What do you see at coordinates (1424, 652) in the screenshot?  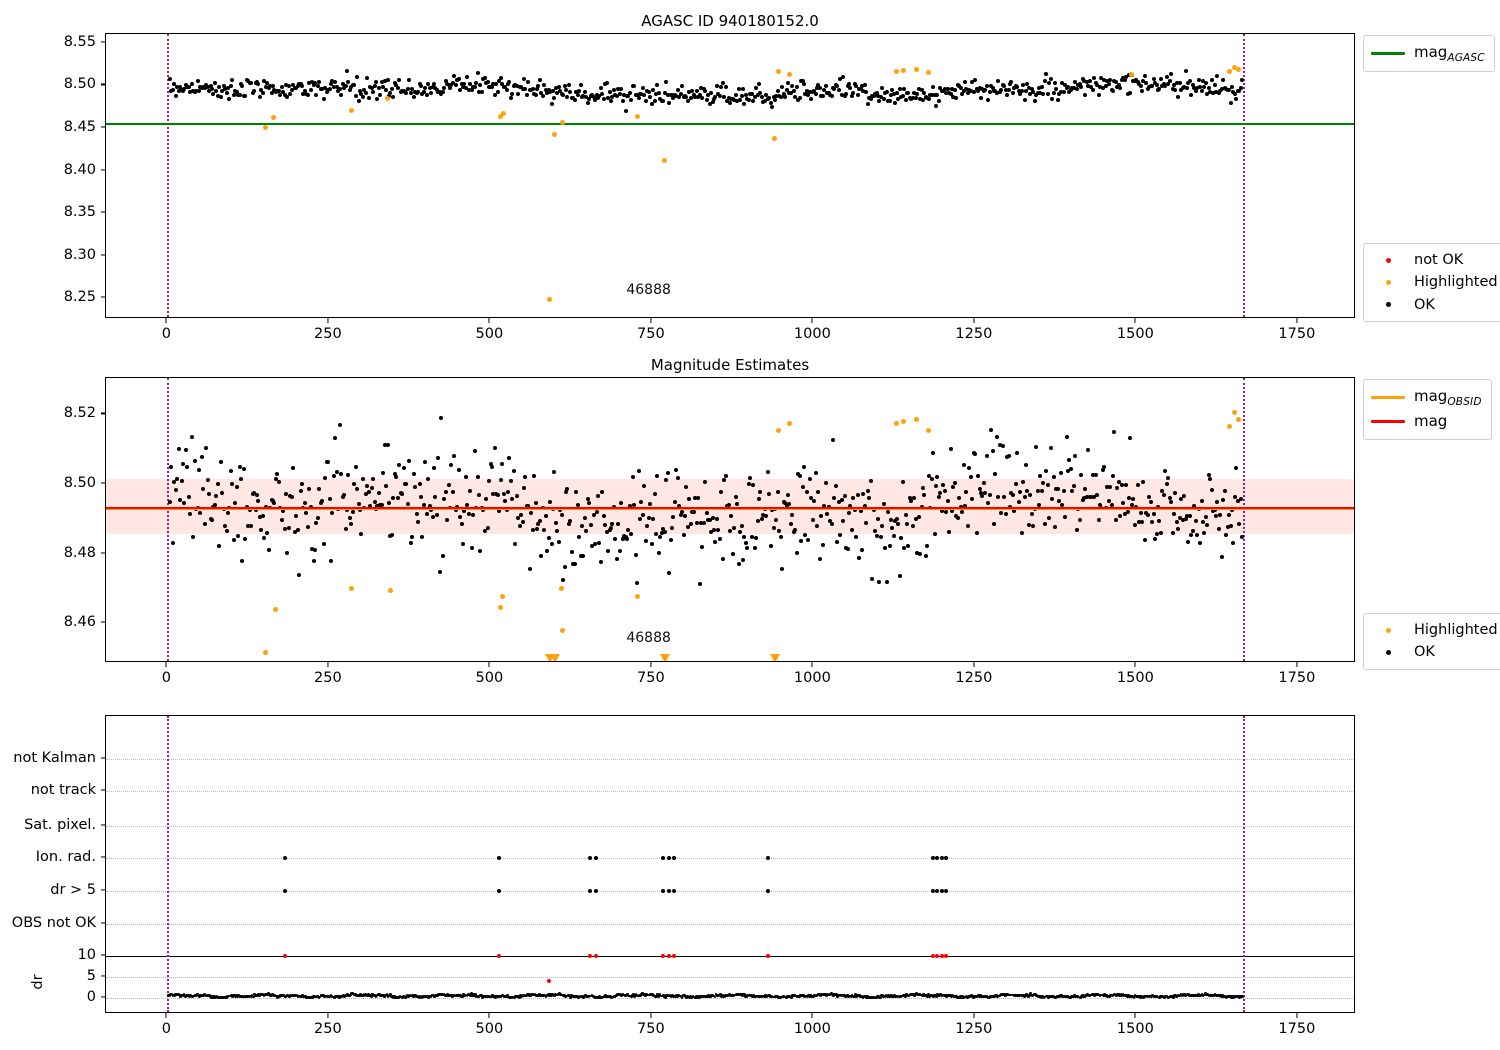 I see `legend-label-ok-2: OK` at bounding box center [1424, 652].